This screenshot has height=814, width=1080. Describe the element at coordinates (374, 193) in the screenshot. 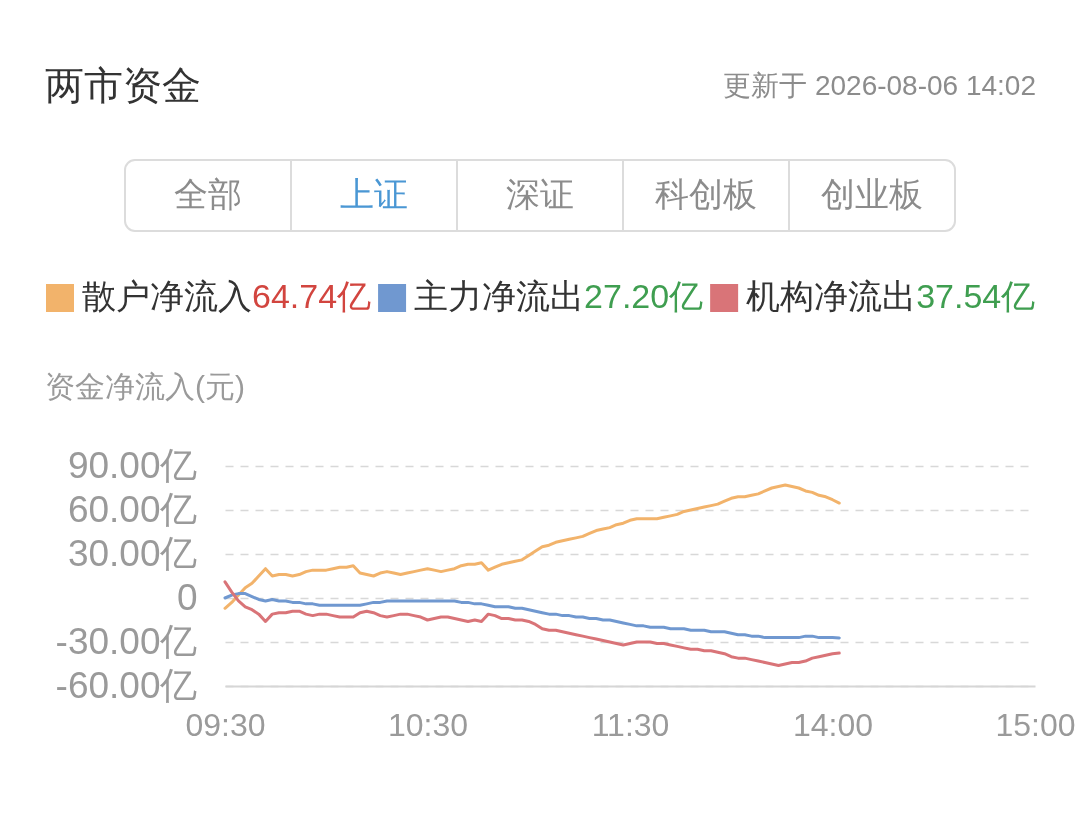

I see `text: 上证` at that location.